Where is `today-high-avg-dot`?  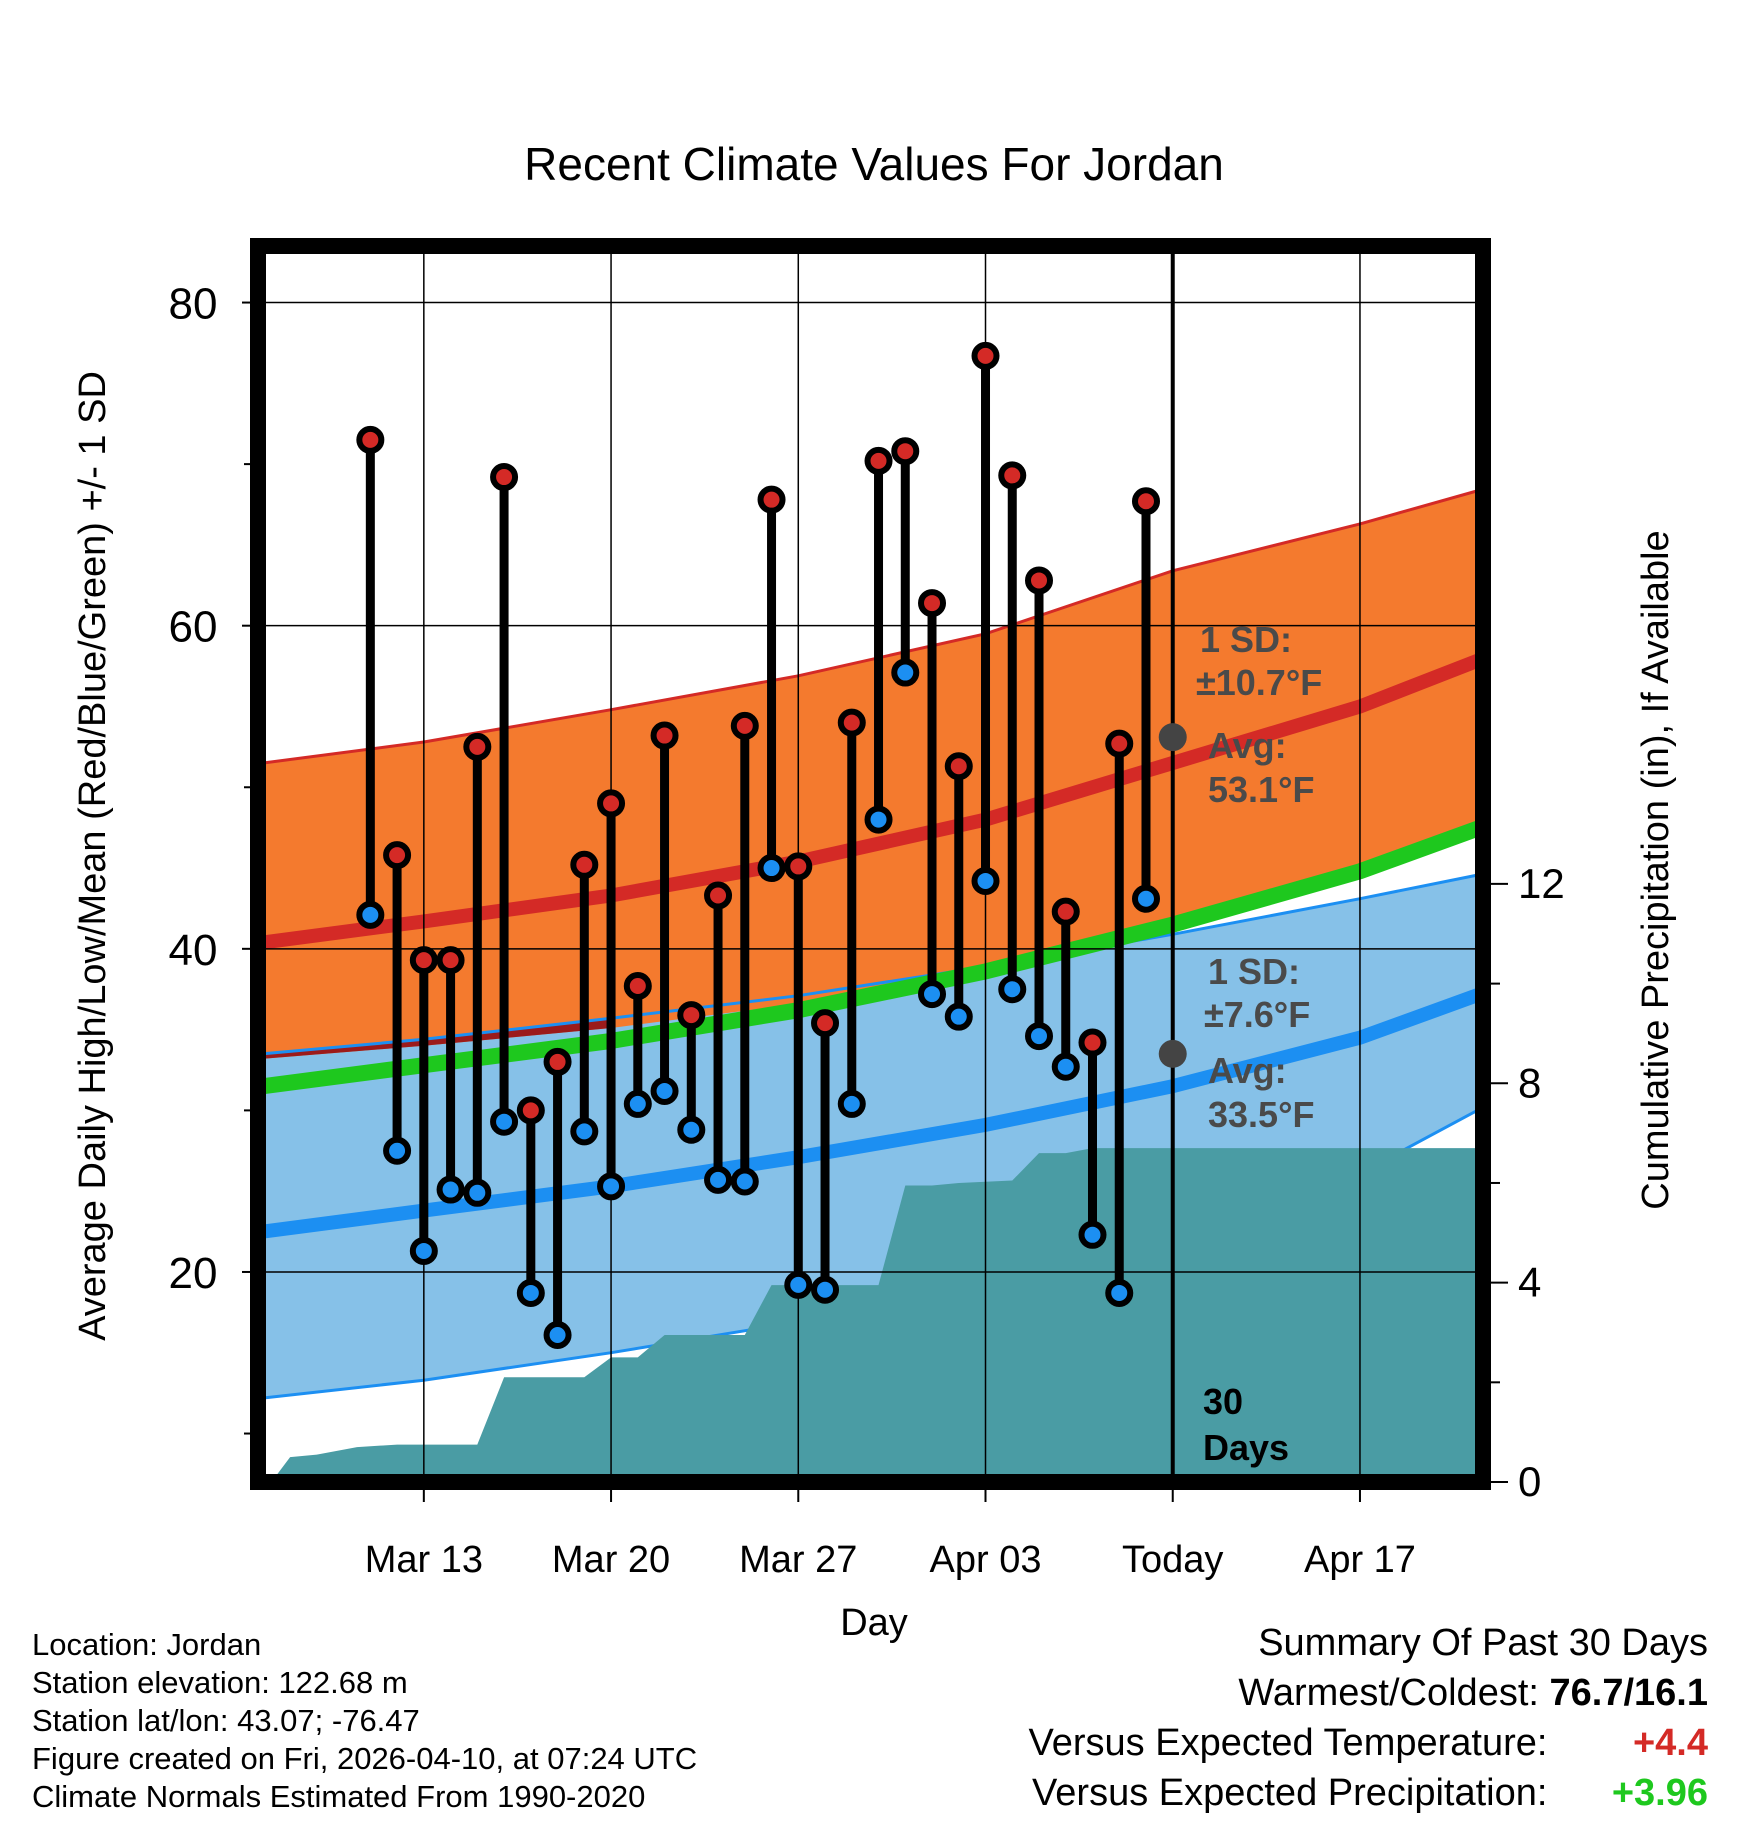 today-high-avg-dot is located at coordinates (1172, 737).